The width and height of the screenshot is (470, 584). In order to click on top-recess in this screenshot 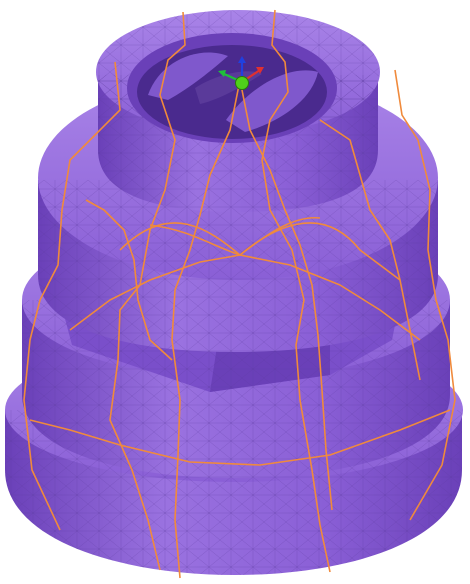, I will do `click(232, 88)`.